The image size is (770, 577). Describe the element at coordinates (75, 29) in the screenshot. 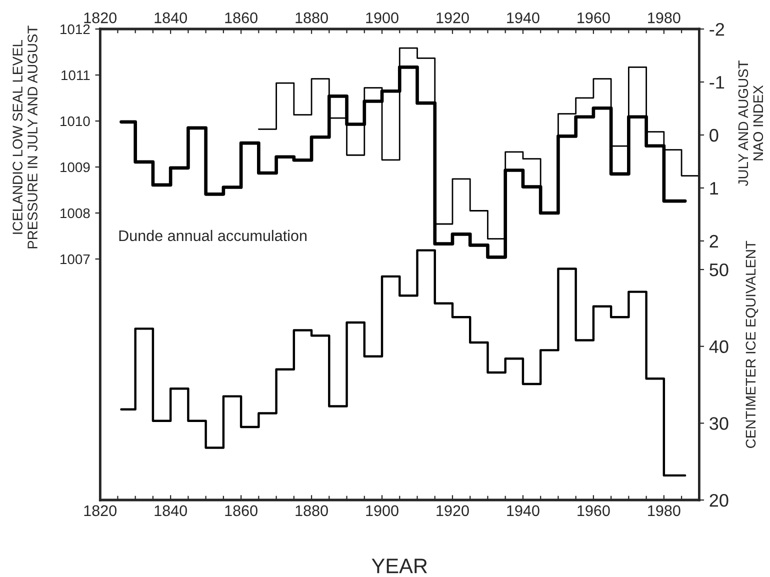

I see `y-tick-label: 1012` at that location.